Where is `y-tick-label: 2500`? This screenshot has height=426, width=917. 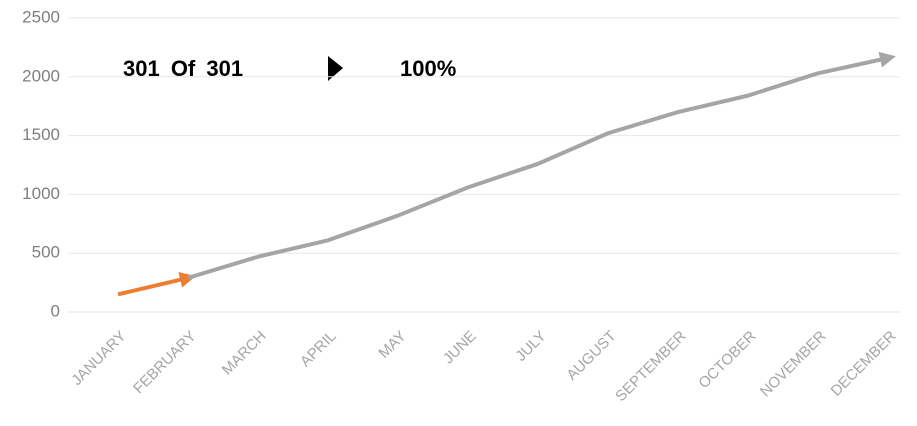 y-tick-label: 2500 is located at coordinates (41, 16).